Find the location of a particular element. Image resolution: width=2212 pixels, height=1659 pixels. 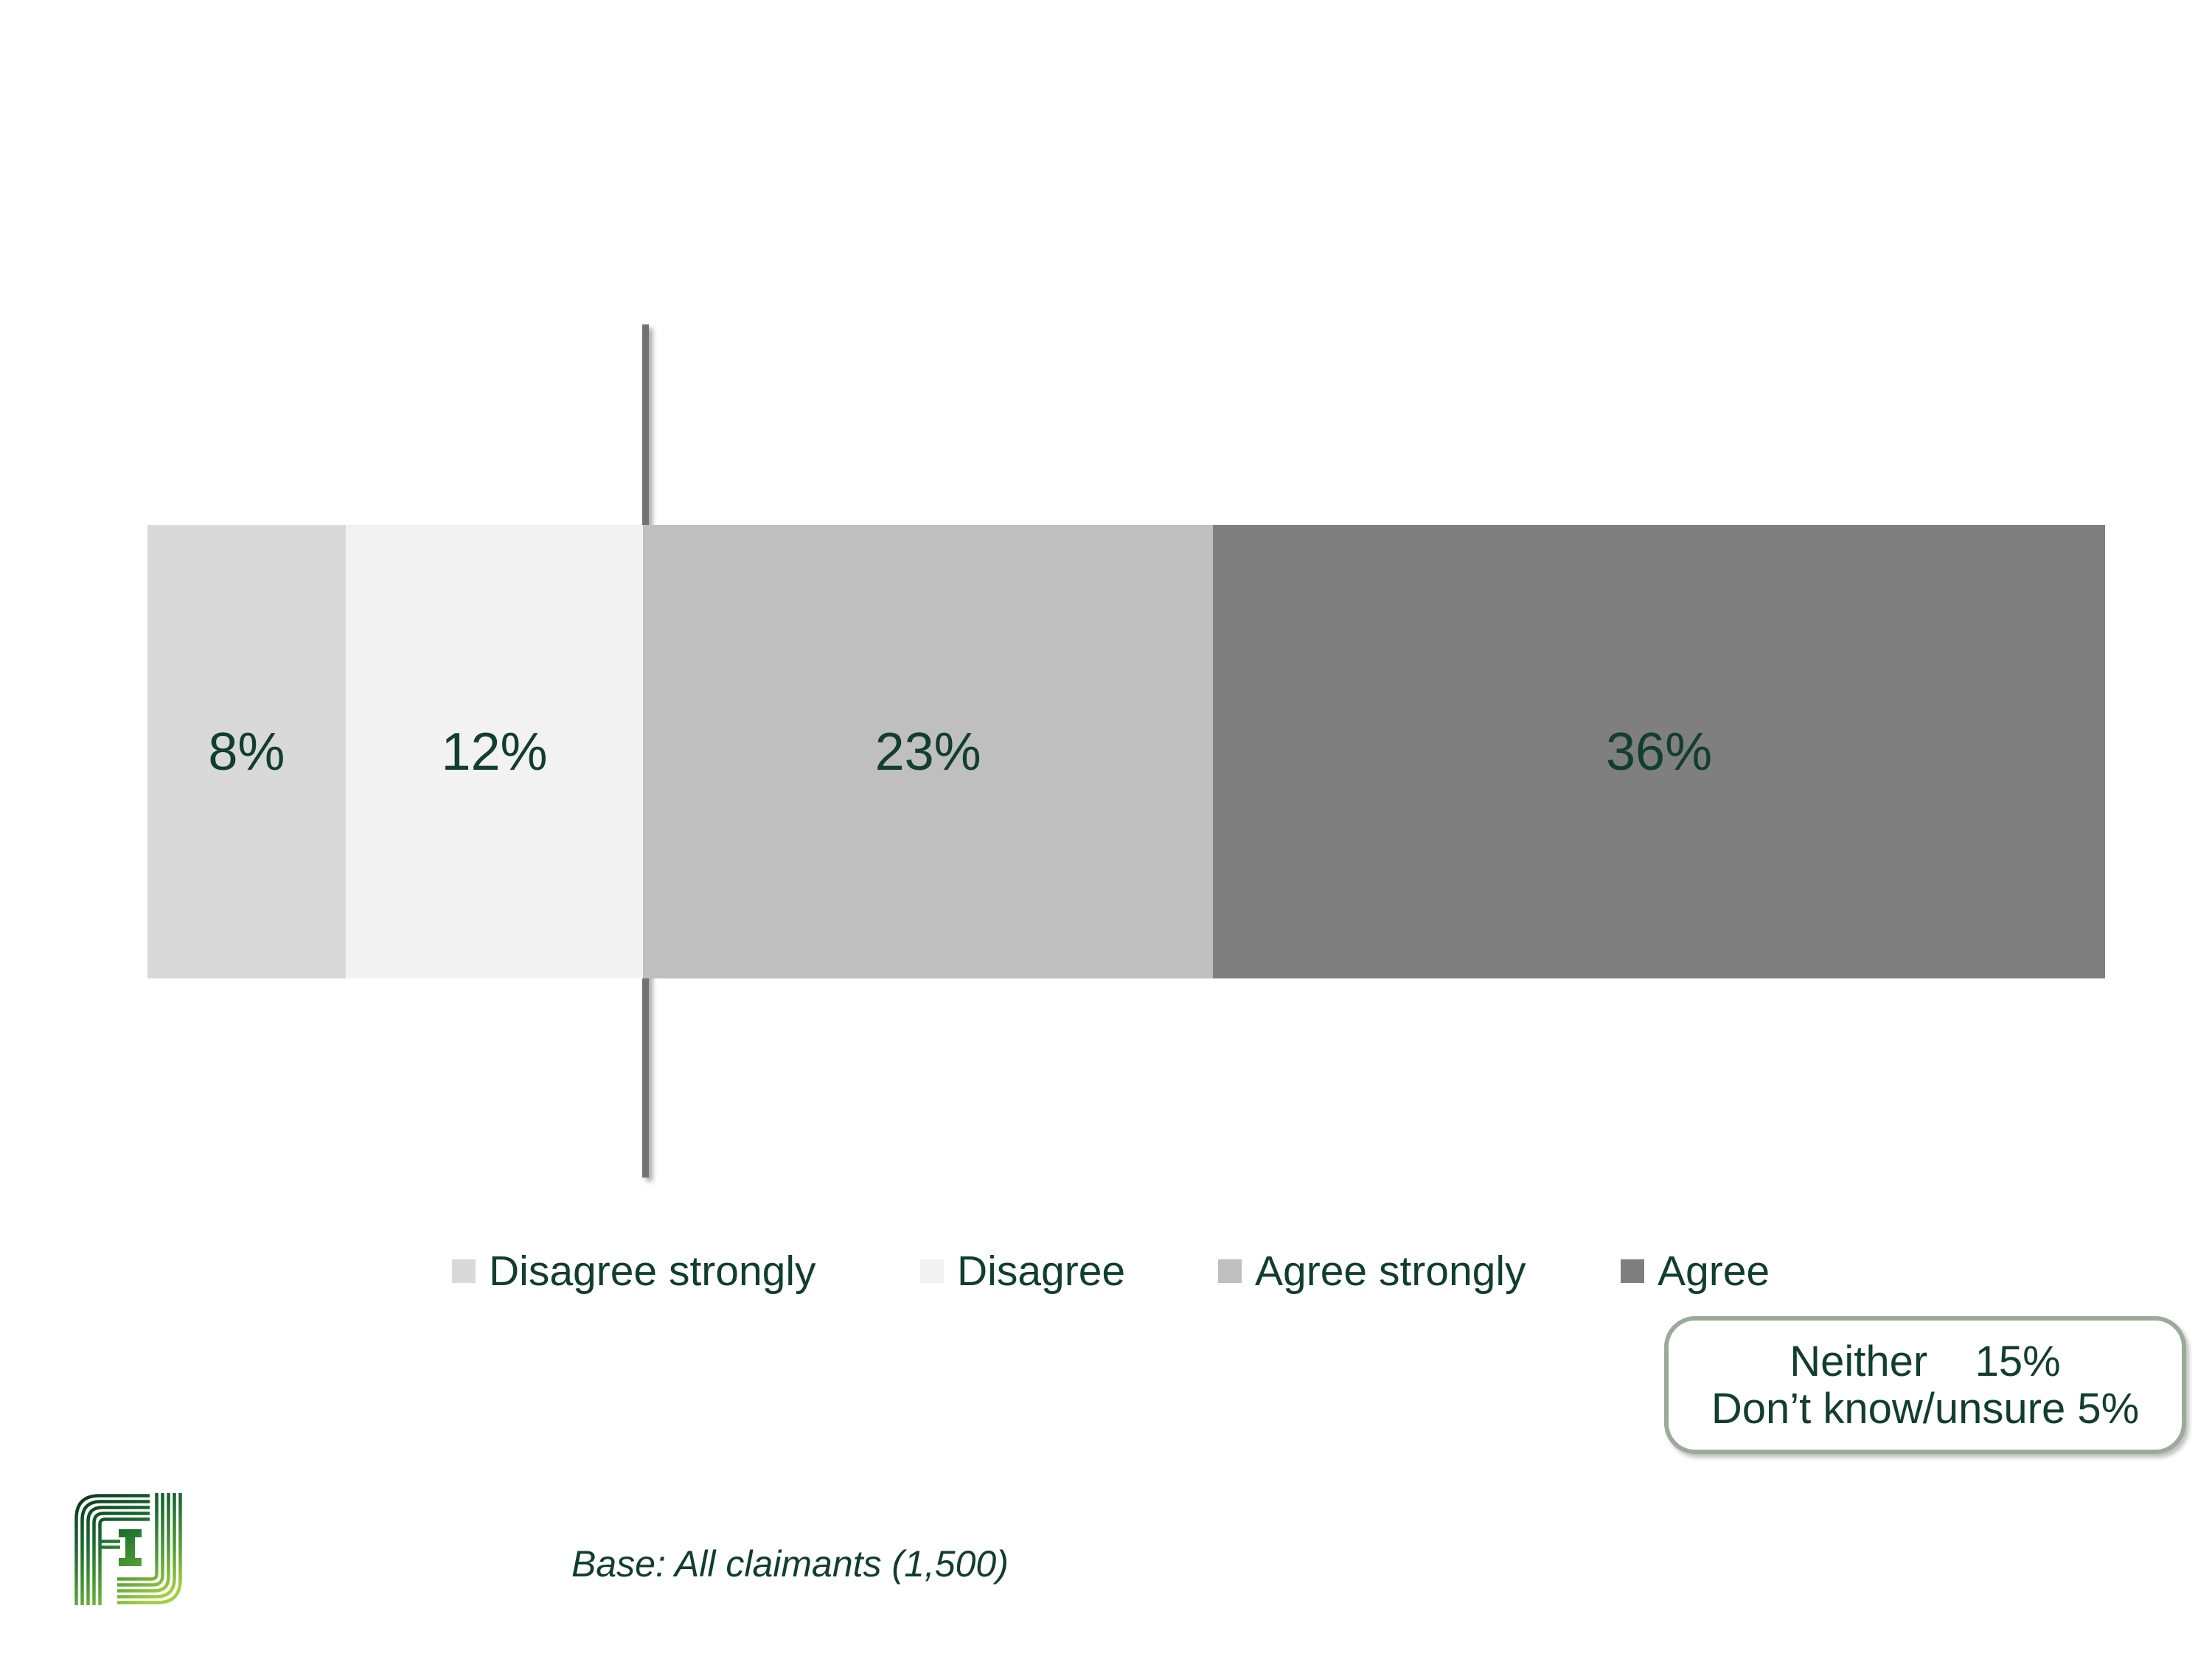

company-logo is located at coordinates (128, 1549).